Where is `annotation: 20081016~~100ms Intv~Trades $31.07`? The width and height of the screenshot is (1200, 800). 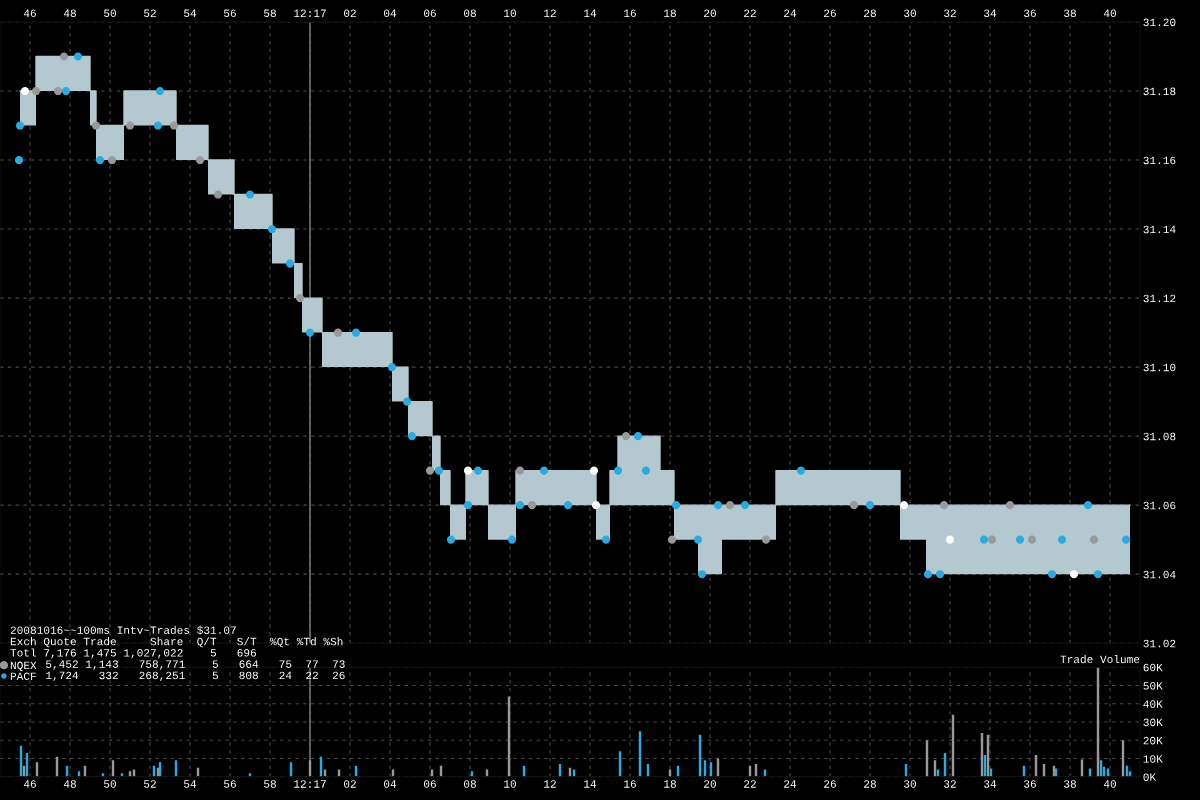
annotation: 20081016~~100ms Intv~Trades $31.07 is located at coordinates (123, 630).